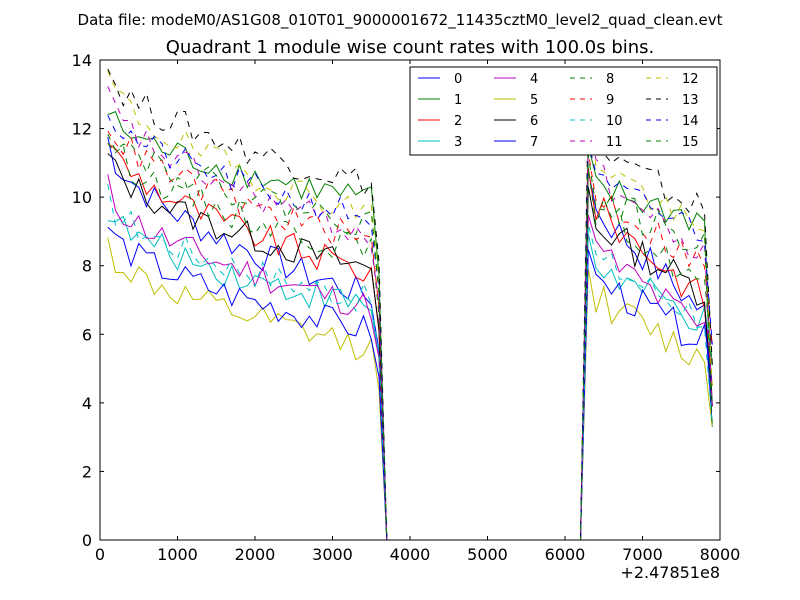 The image size is (800, 600). What do you see at coordinates (177, 554) in the screenshot?
I see `x-tick-label: 1000` at bounding box center [177, 554].